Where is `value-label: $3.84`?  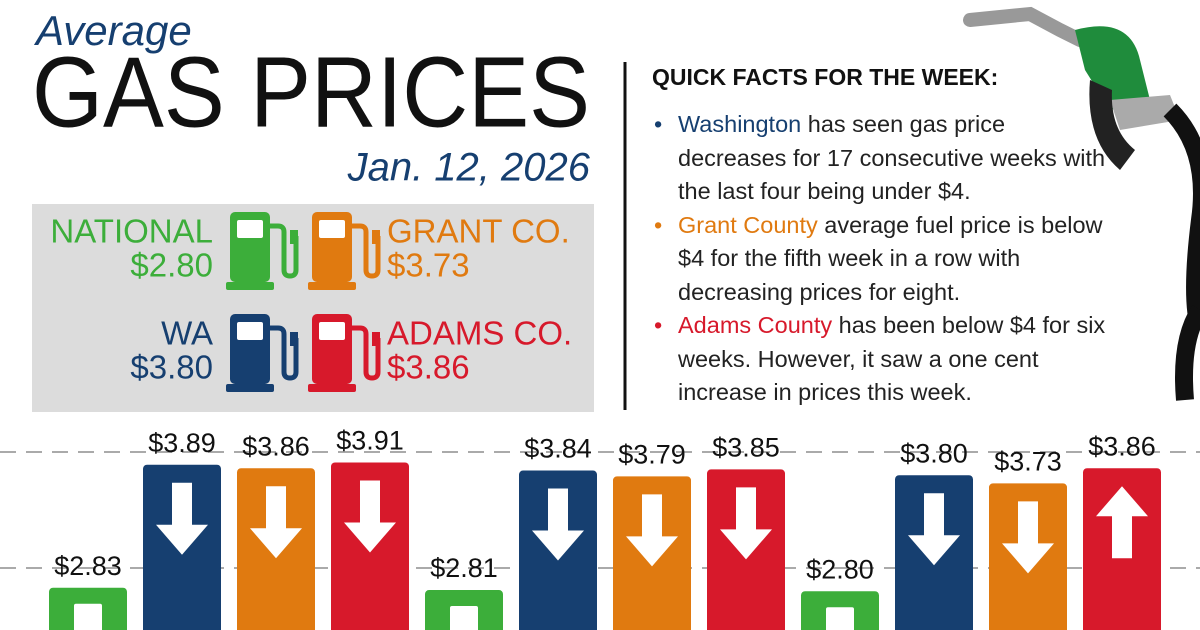 value-label: $3.84 is located at coordinates (558, 449).